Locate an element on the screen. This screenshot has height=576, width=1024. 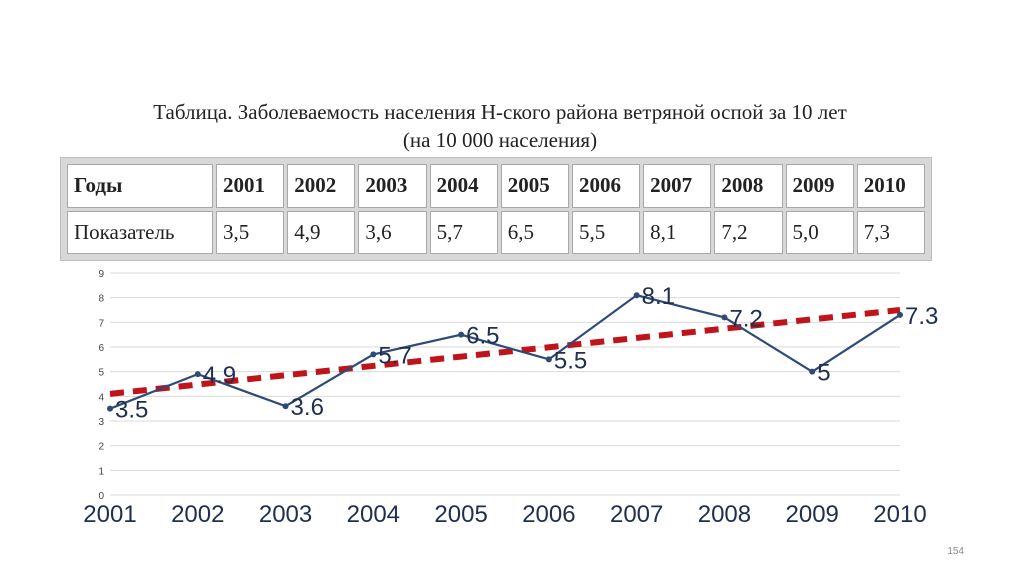
trendline is located at coordinates (505, 352).